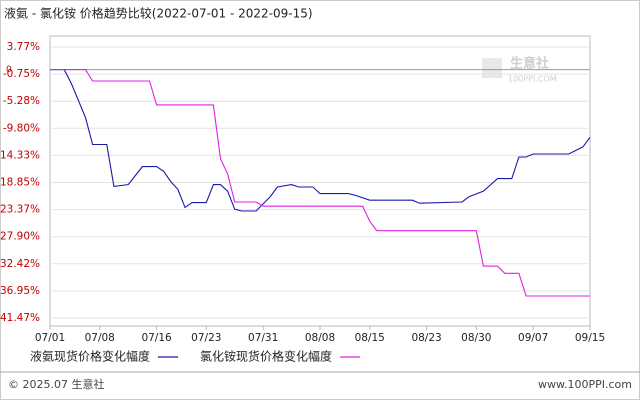  Describe the element at coordinates (266, 356) in the screenshot. I see `legend-label: 氯化铵现货价格变化幅度` at that location.